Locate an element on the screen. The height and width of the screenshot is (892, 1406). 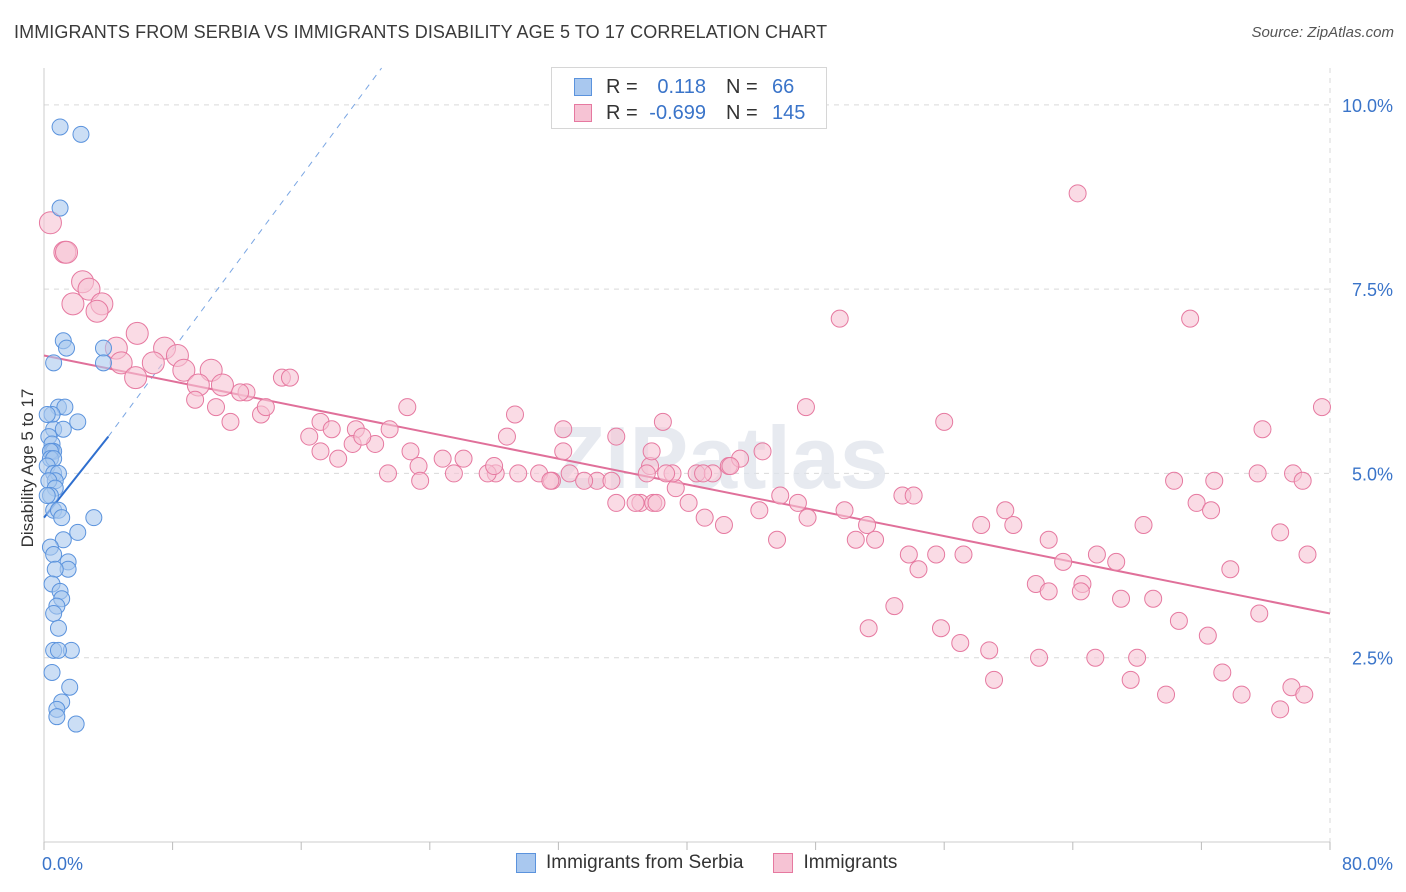
y-tick-label: 10.0% is located at coordinates (1367, 106).